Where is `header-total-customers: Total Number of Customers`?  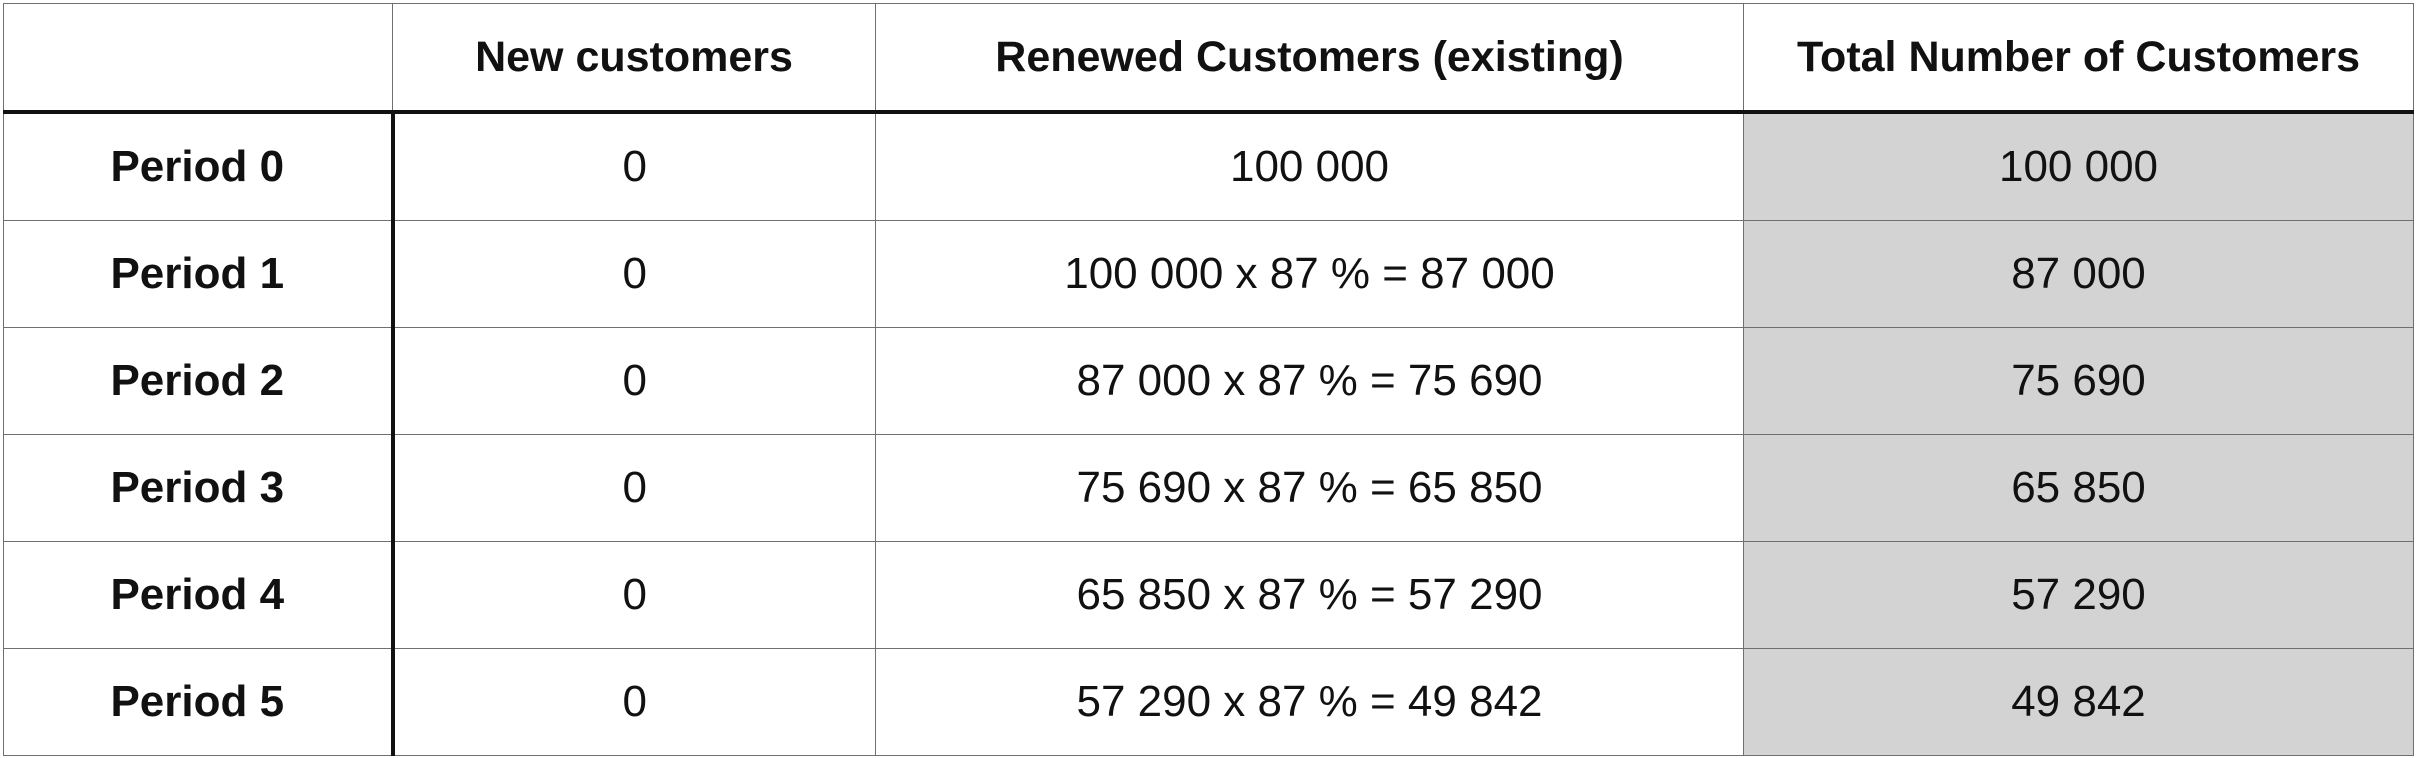
header-total-customers: Total Number of Customers is located at coordinates (2078, 58).